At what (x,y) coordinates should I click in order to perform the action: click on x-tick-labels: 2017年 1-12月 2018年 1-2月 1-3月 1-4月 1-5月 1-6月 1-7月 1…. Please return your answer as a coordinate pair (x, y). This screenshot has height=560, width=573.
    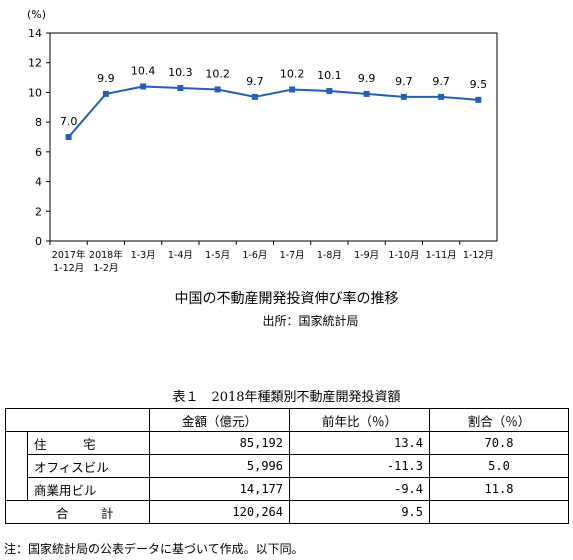
    Looking at the image, I should click on (271, 257).